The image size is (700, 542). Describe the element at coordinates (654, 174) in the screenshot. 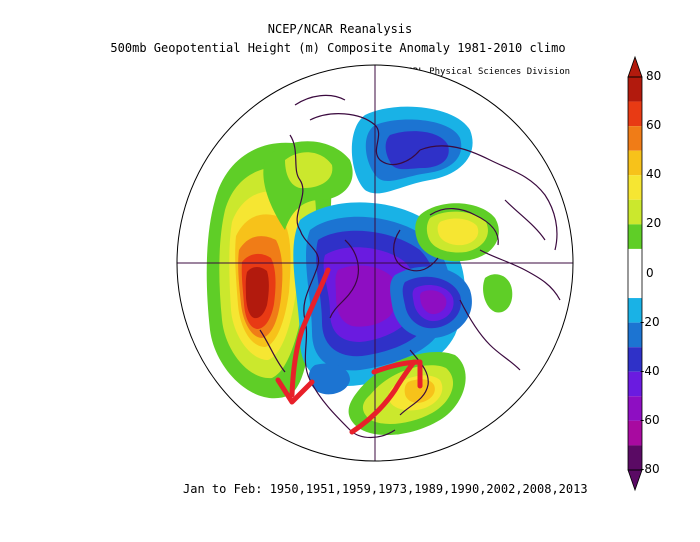

I see `colorbar-tick-label: 40` at that location.